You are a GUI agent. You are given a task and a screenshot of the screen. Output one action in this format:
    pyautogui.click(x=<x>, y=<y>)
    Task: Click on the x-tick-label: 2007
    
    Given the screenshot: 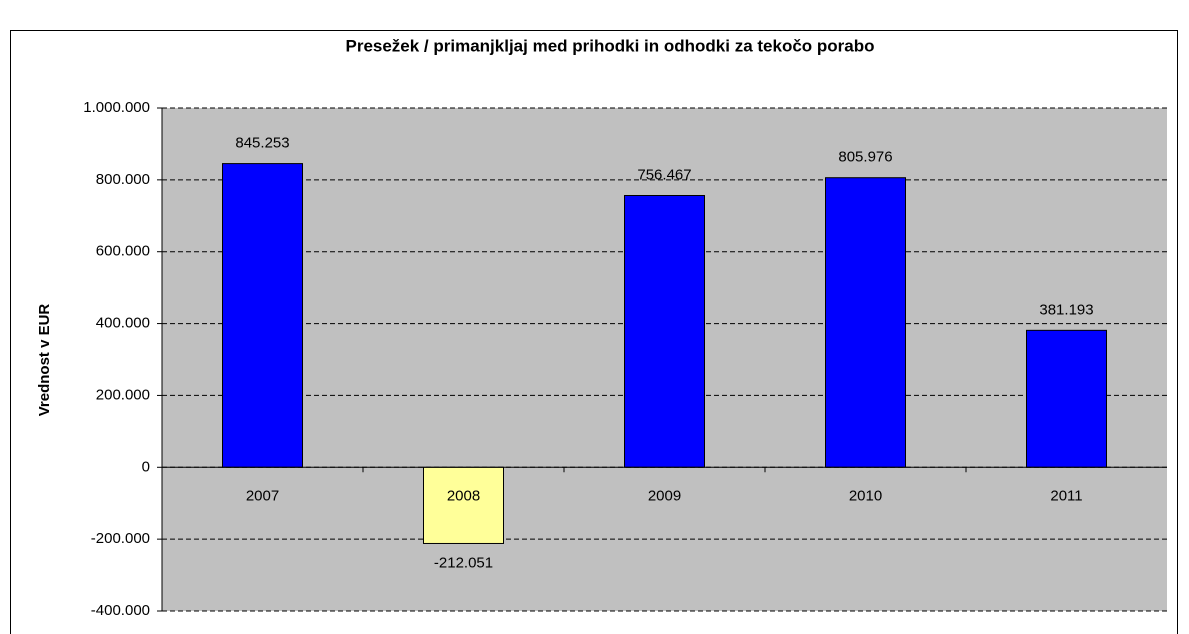 What is the action you would take?
    pyautogui.click(x=262, y=495)
    